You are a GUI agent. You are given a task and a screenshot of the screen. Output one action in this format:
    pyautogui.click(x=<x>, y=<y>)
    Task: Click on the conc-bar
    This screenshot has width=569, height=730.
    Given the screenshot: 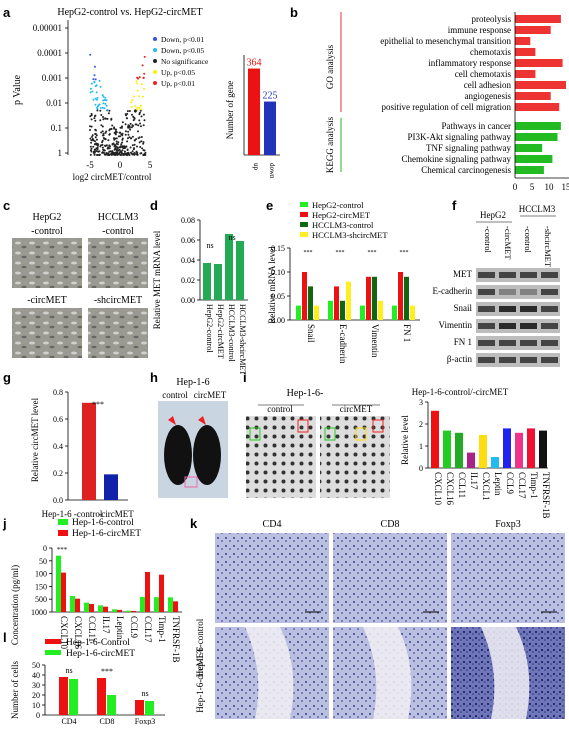 What is the action you would take?
    pyautogui.click(x=100, y=608)
    